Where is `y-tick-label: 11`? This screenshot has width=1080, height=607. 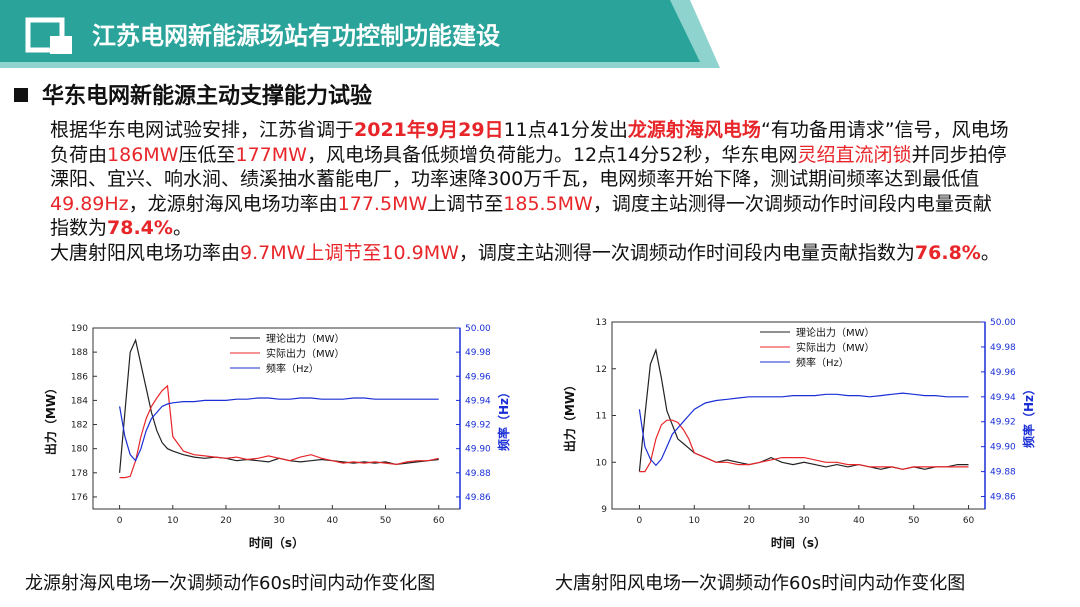
y-tick-label: 11 is located at coordinates (601, 417).